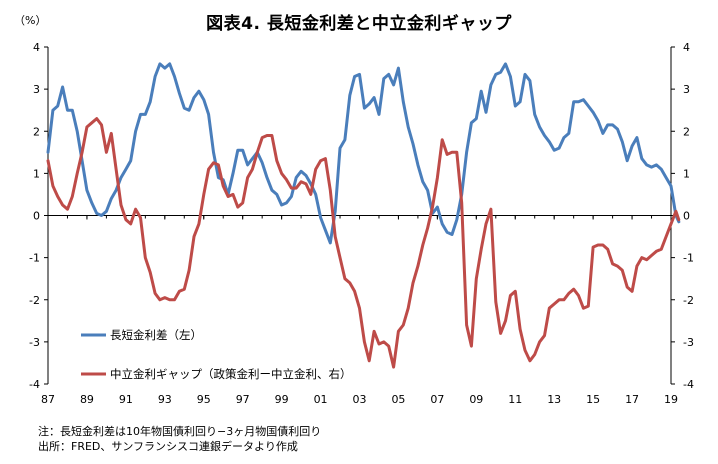  What do you see at coordinates (30, 20) in the screenshot?
I see `unit-label: （%）` at bounding box center [30, 20].